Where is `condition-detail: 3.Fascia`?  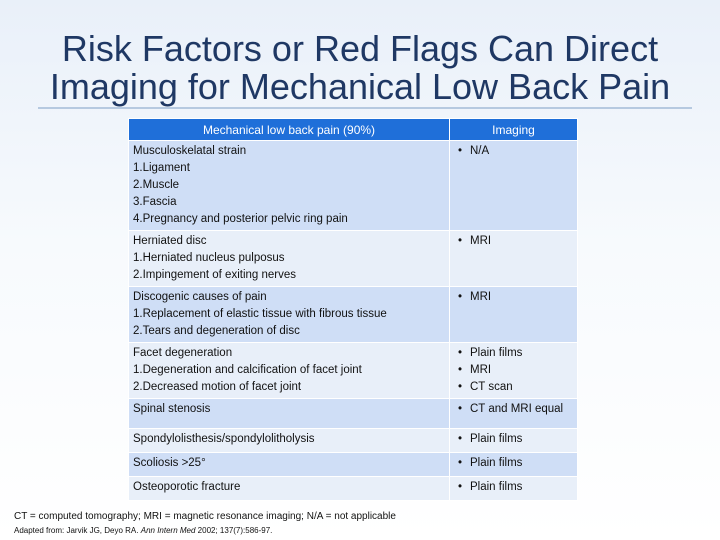
condition-detail: 3.Fascia is located at coordinates (155, 202).